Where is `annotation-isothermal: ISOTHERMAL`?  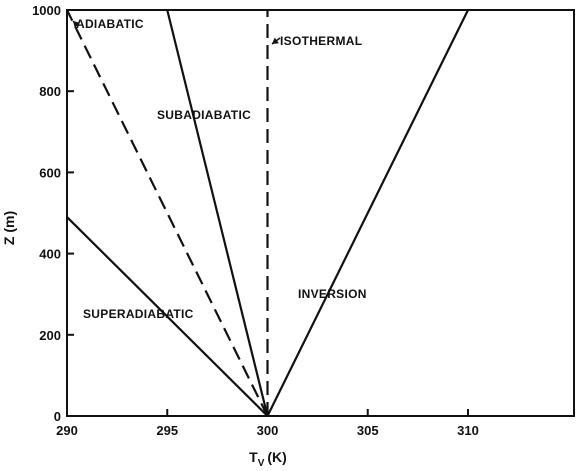 annotation-isothermal: ISOTHERMAL is located at coordinates (321, 41).